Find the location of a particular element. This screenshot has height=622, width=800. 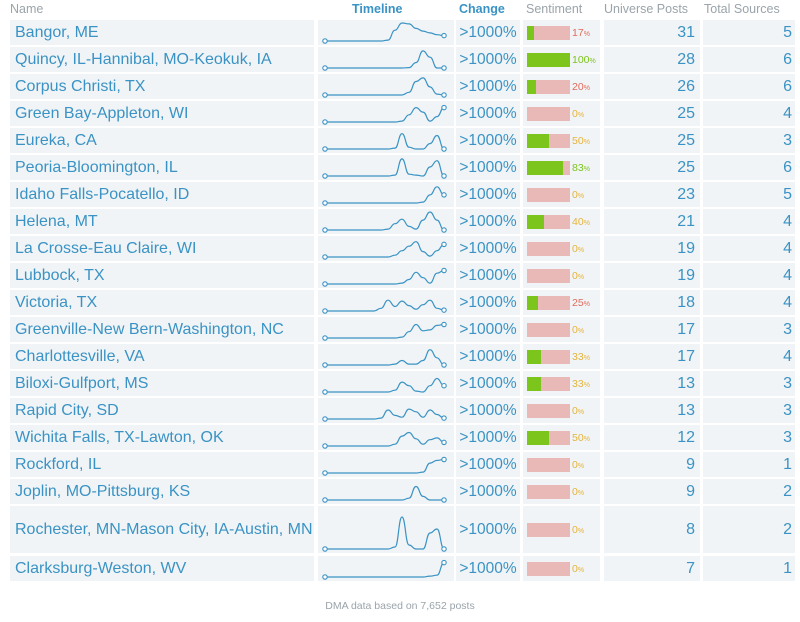

dma-name-link: Peoria-Bloomington, IL is located at coordinates (162, 167).